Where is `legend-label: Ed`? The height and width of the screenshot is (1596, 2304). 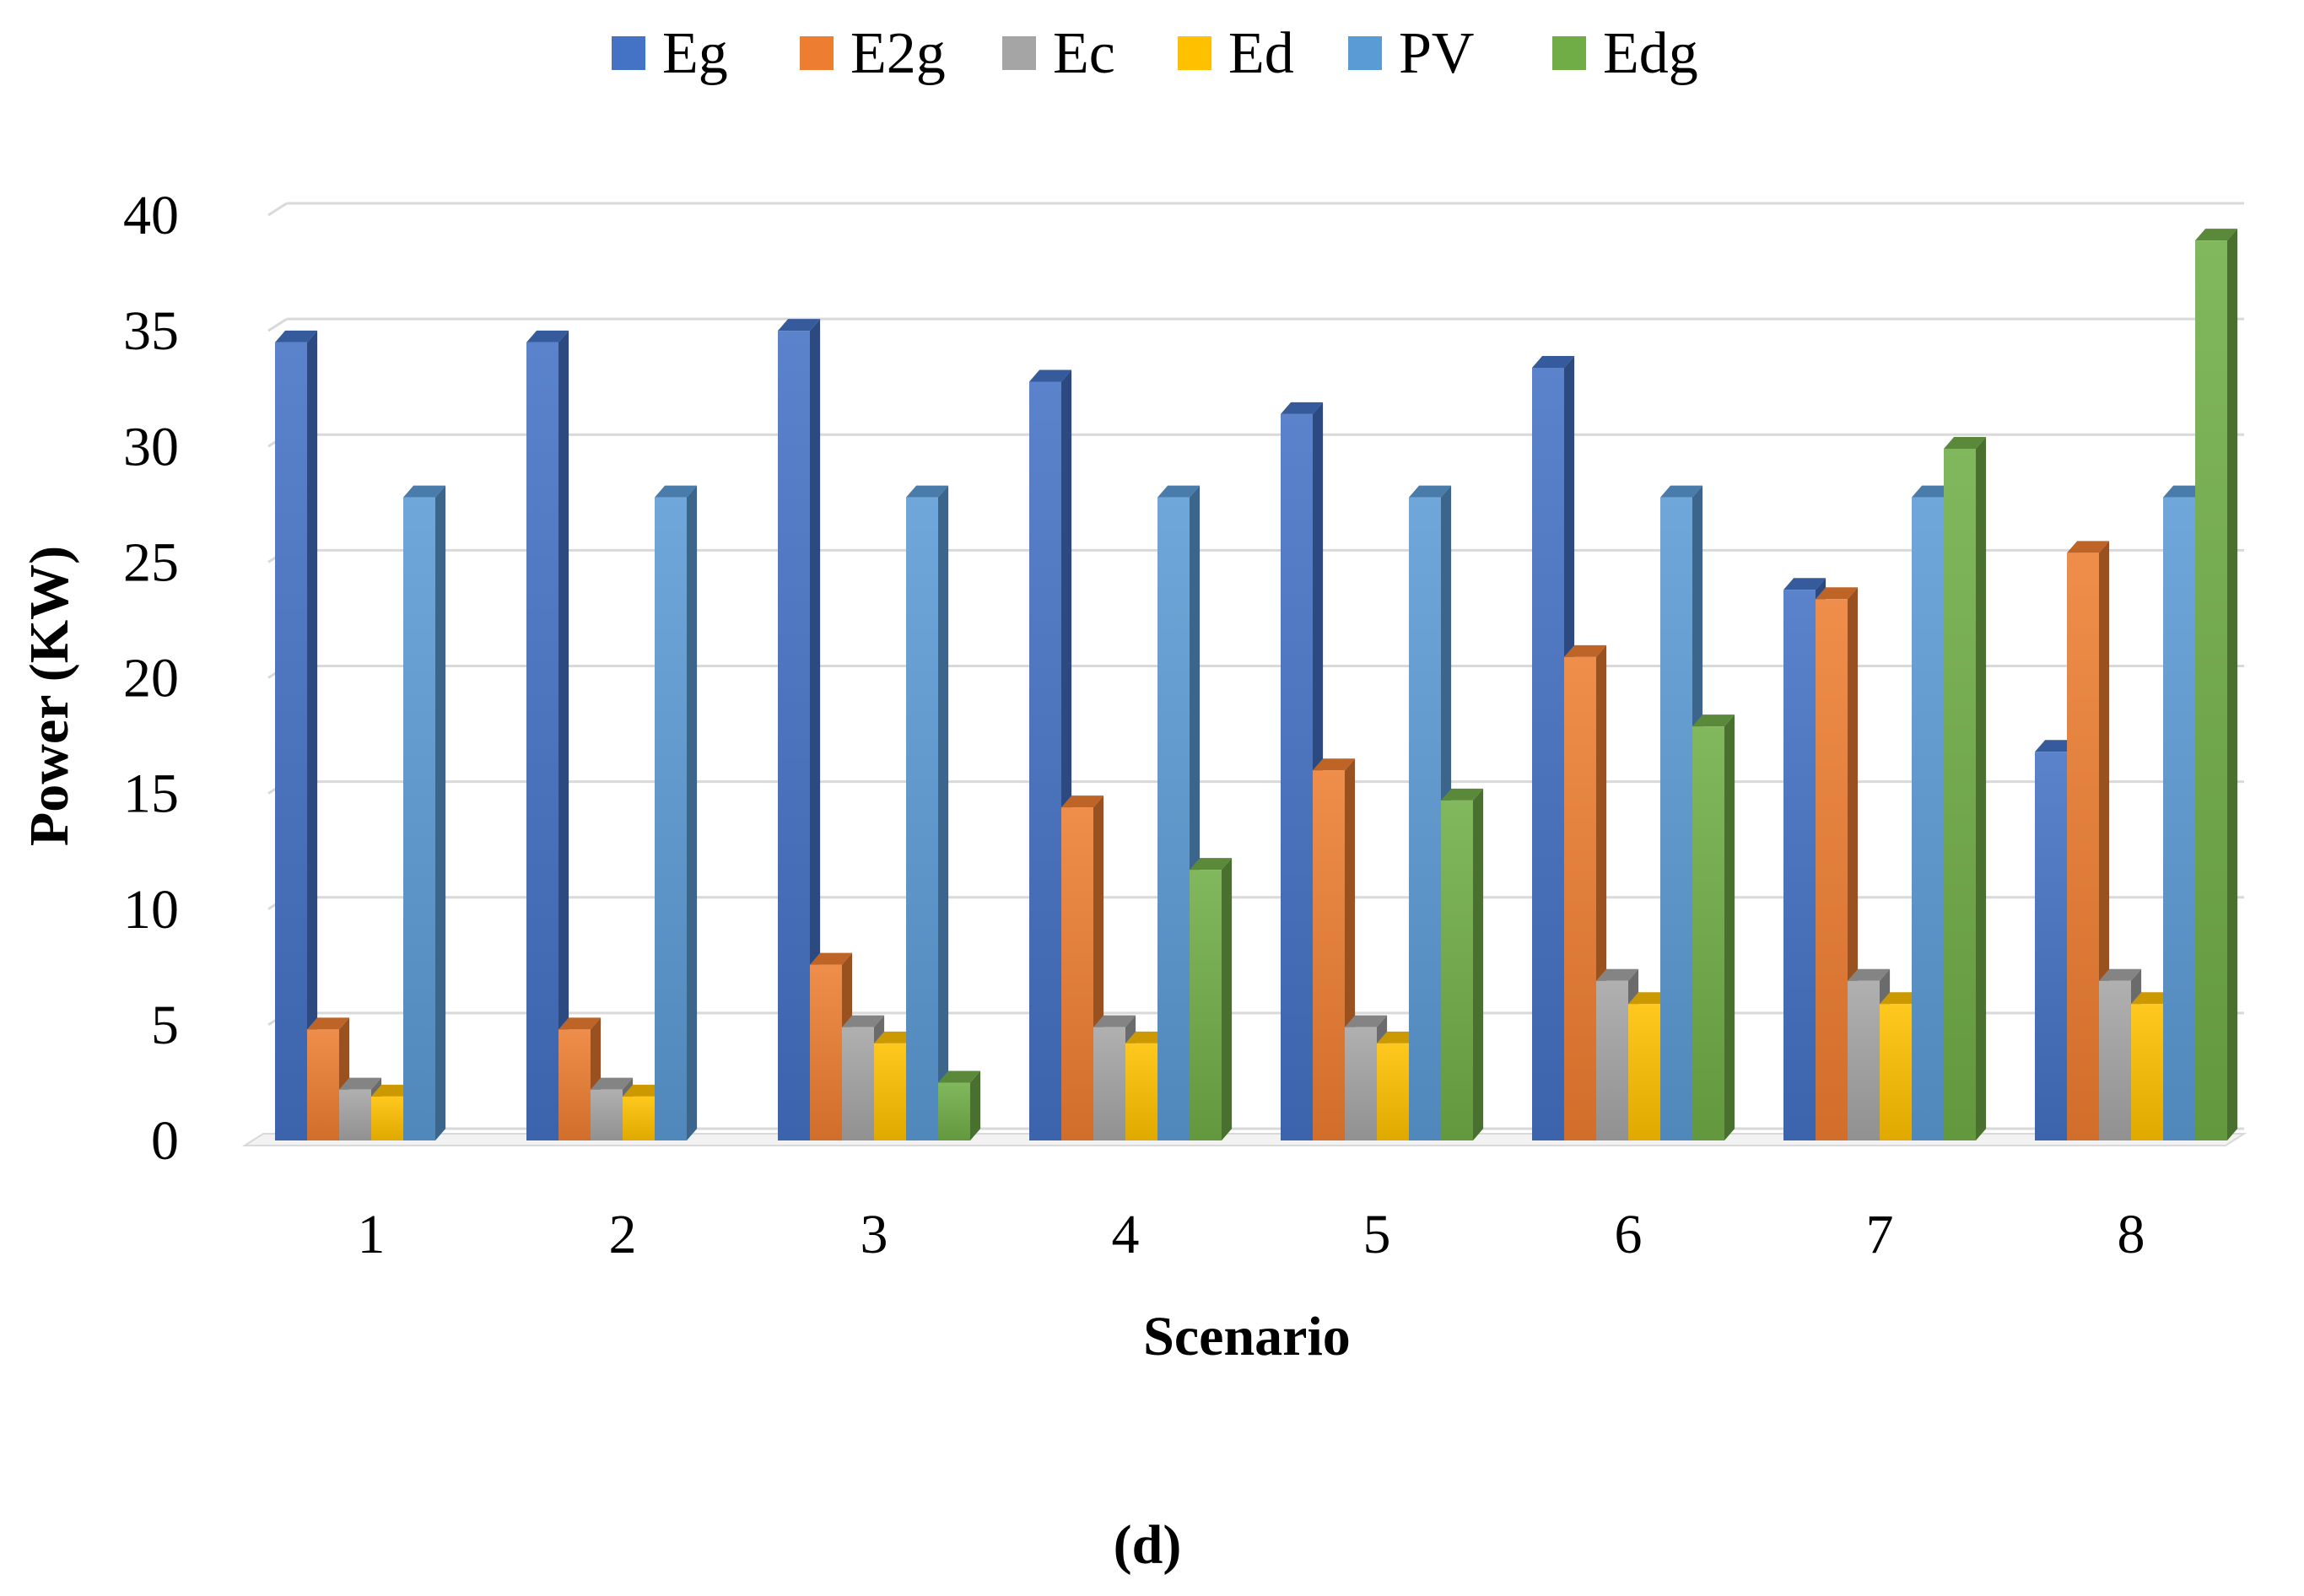 legend-label: Ed is located at coordinates (1261, 54).